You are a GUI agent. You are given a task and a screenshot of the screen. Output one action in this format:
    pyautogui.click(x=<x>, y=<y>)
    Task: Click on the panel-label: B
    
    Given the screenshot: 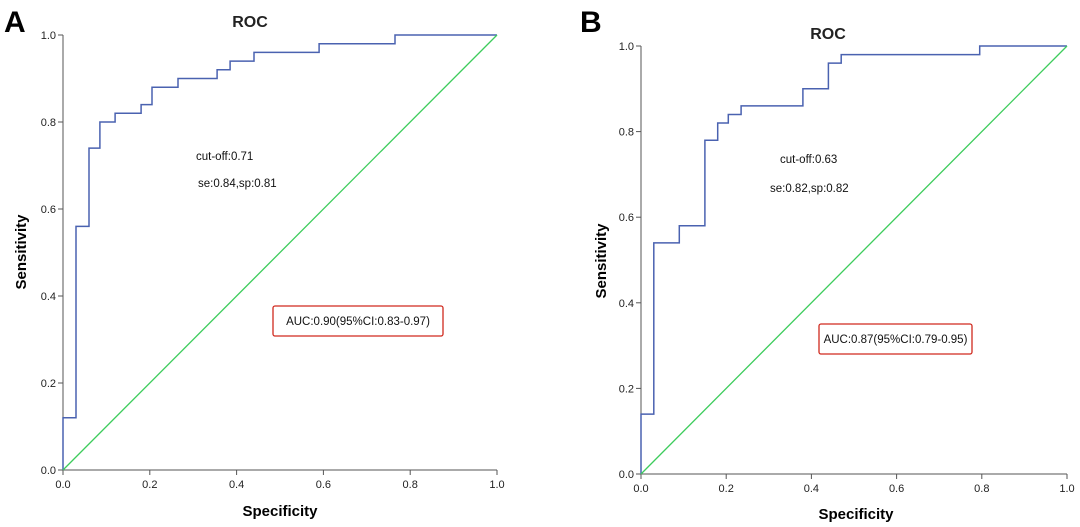 What is the action you would take?
    pyautogui.click(x=591, y=22)
    